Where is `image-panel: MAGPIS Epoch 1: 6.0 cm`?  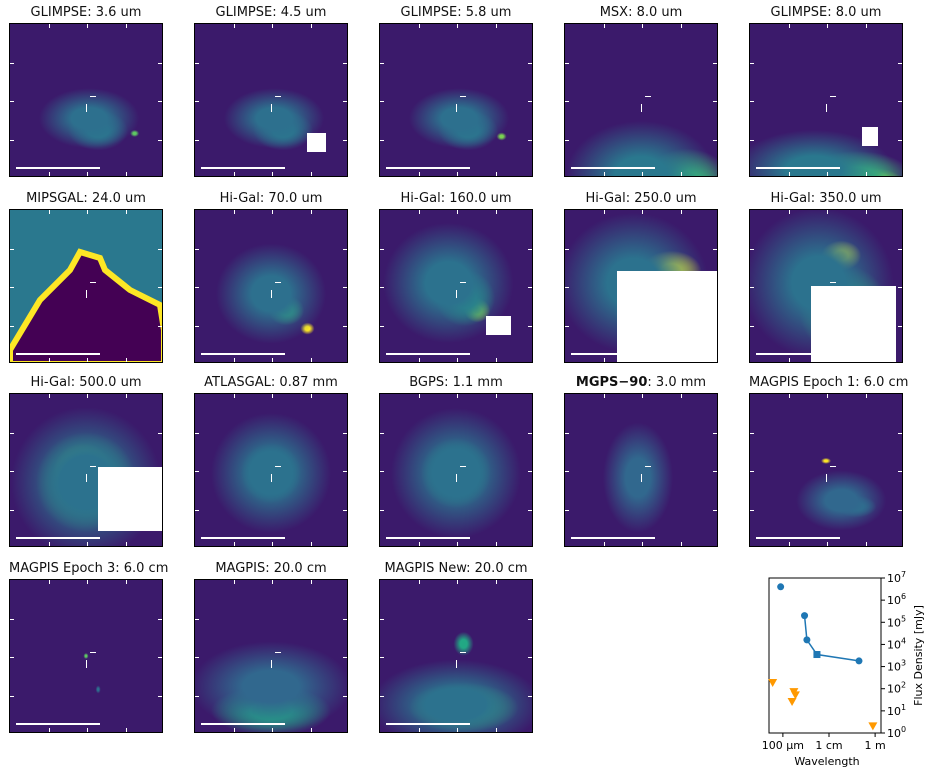
image-panel: MAGPIS Epoch 1: 6.0 cm is located at coordinates (828, 461).